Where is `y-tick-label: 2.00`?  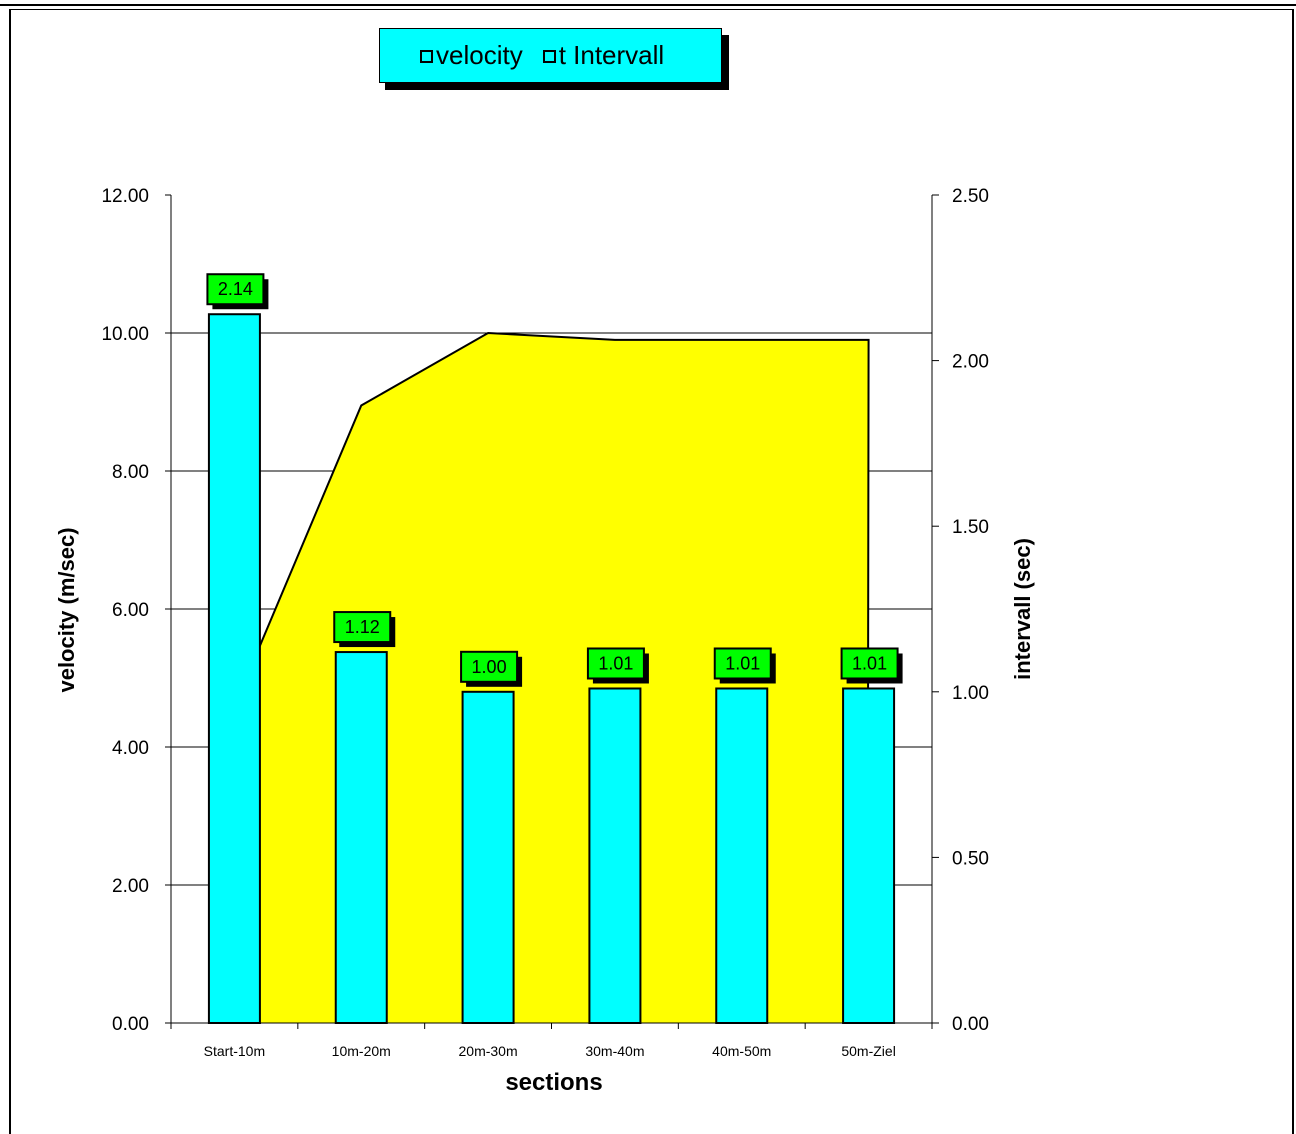 y-tick-label: 2.00 is located at coordinates (130, 886).